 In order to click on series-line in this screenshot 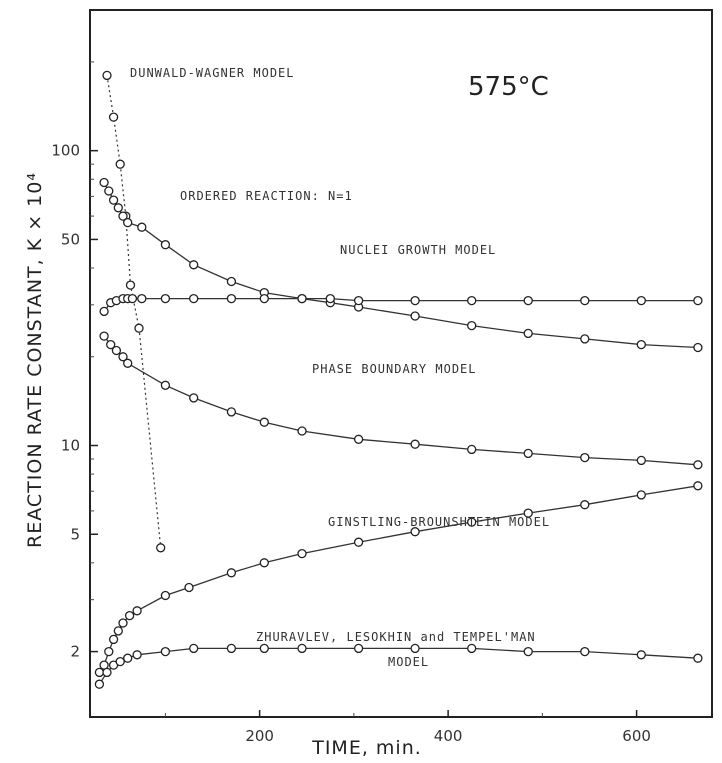, I will do `click(134, 311)`.